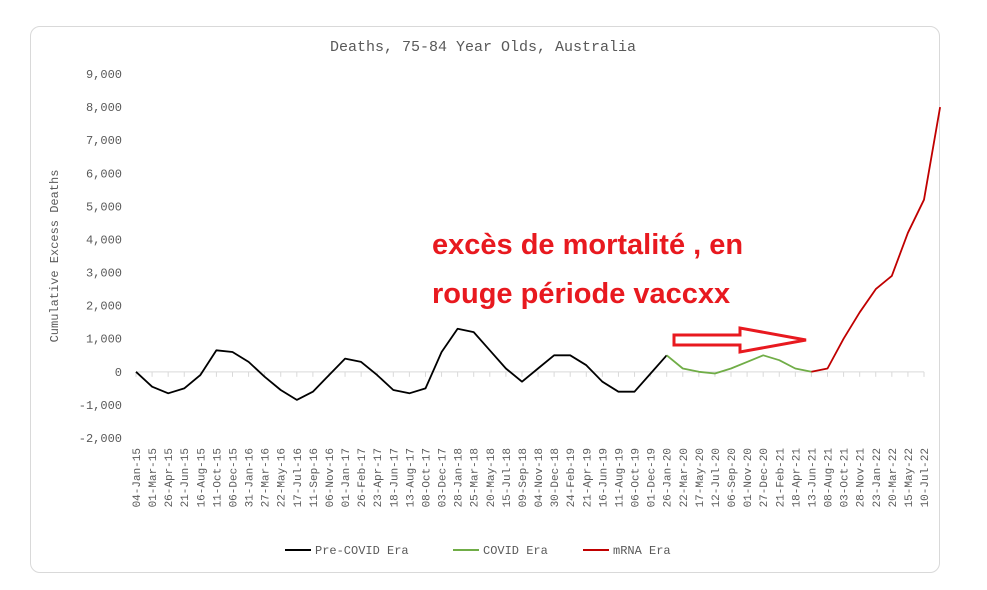 The width and height of the screenshot is (987, 590). Describe the element at coordinates (202, 477) in the screenshot. I see `x-tick-label: 16-Aug-15` at that location.